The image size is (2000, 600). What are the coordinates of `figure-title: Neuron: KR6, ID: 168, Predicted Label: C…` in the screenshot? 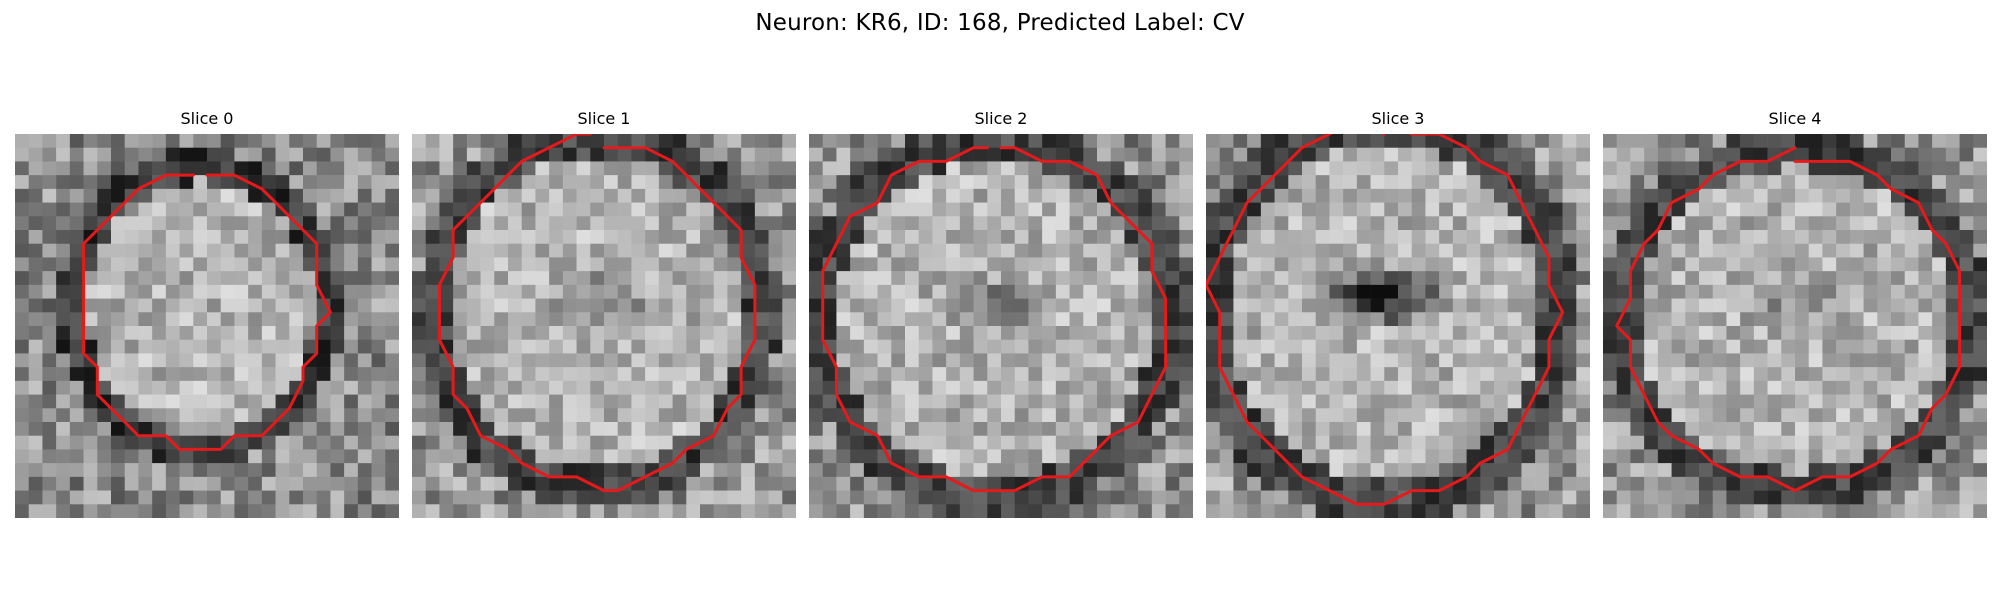 It's located at (1000, 23).